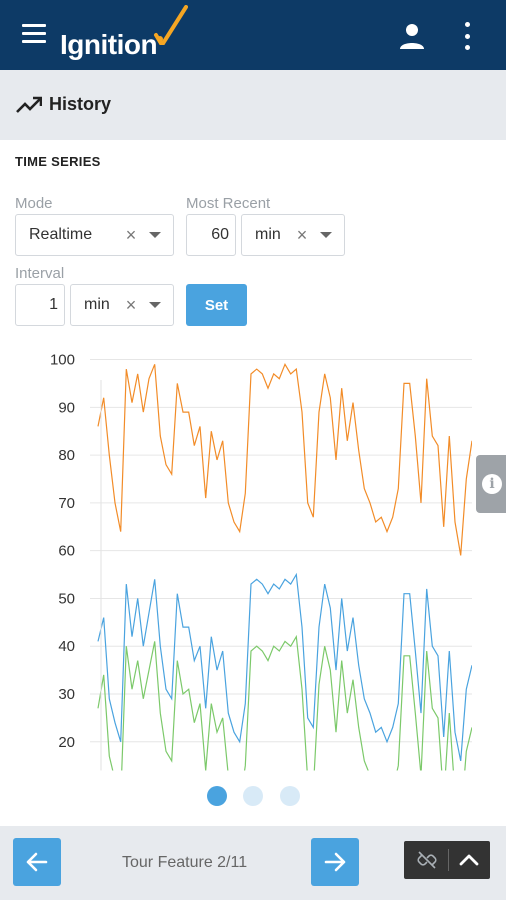 The image size is (506, 900). I want to click on section-title: TIME SERIES, so click(58, 161).